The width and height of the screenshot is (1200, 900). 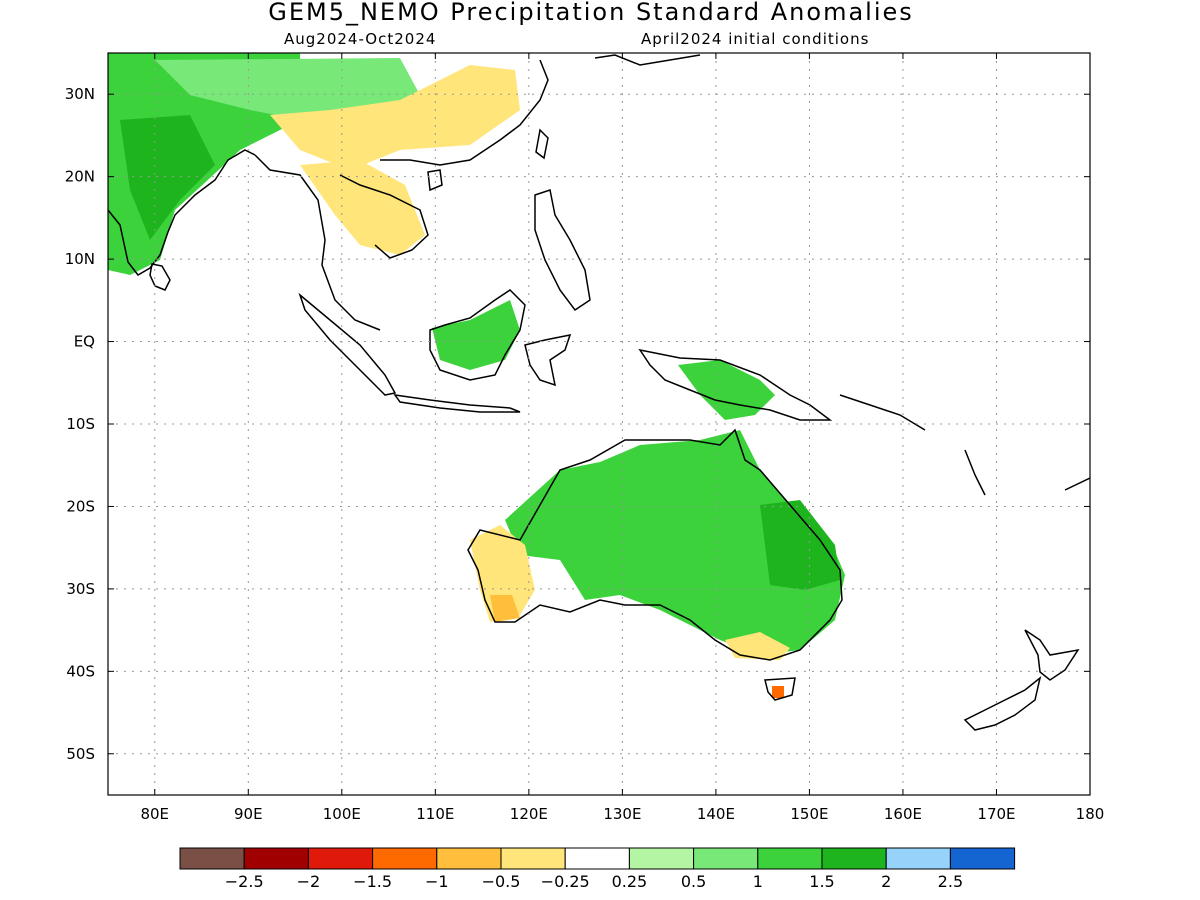 I want to click on lat-tick-label: 20N, so click(x=80, y=177).